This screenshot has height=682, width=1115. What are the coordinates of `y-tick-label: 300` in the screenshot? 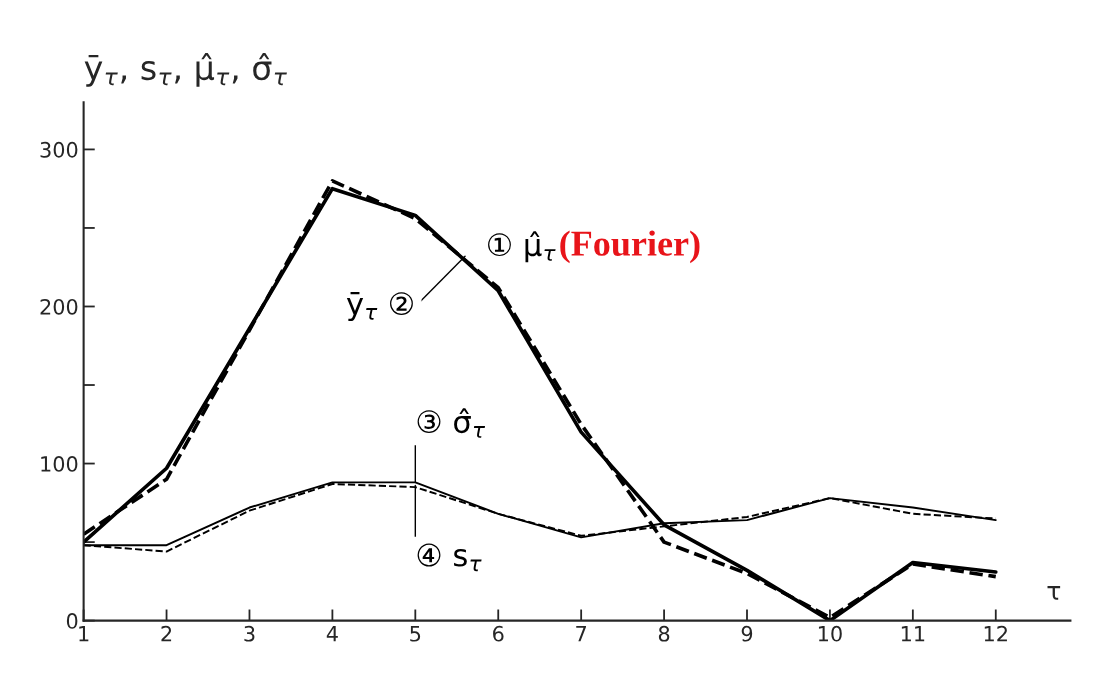 It's located at (59, 149).